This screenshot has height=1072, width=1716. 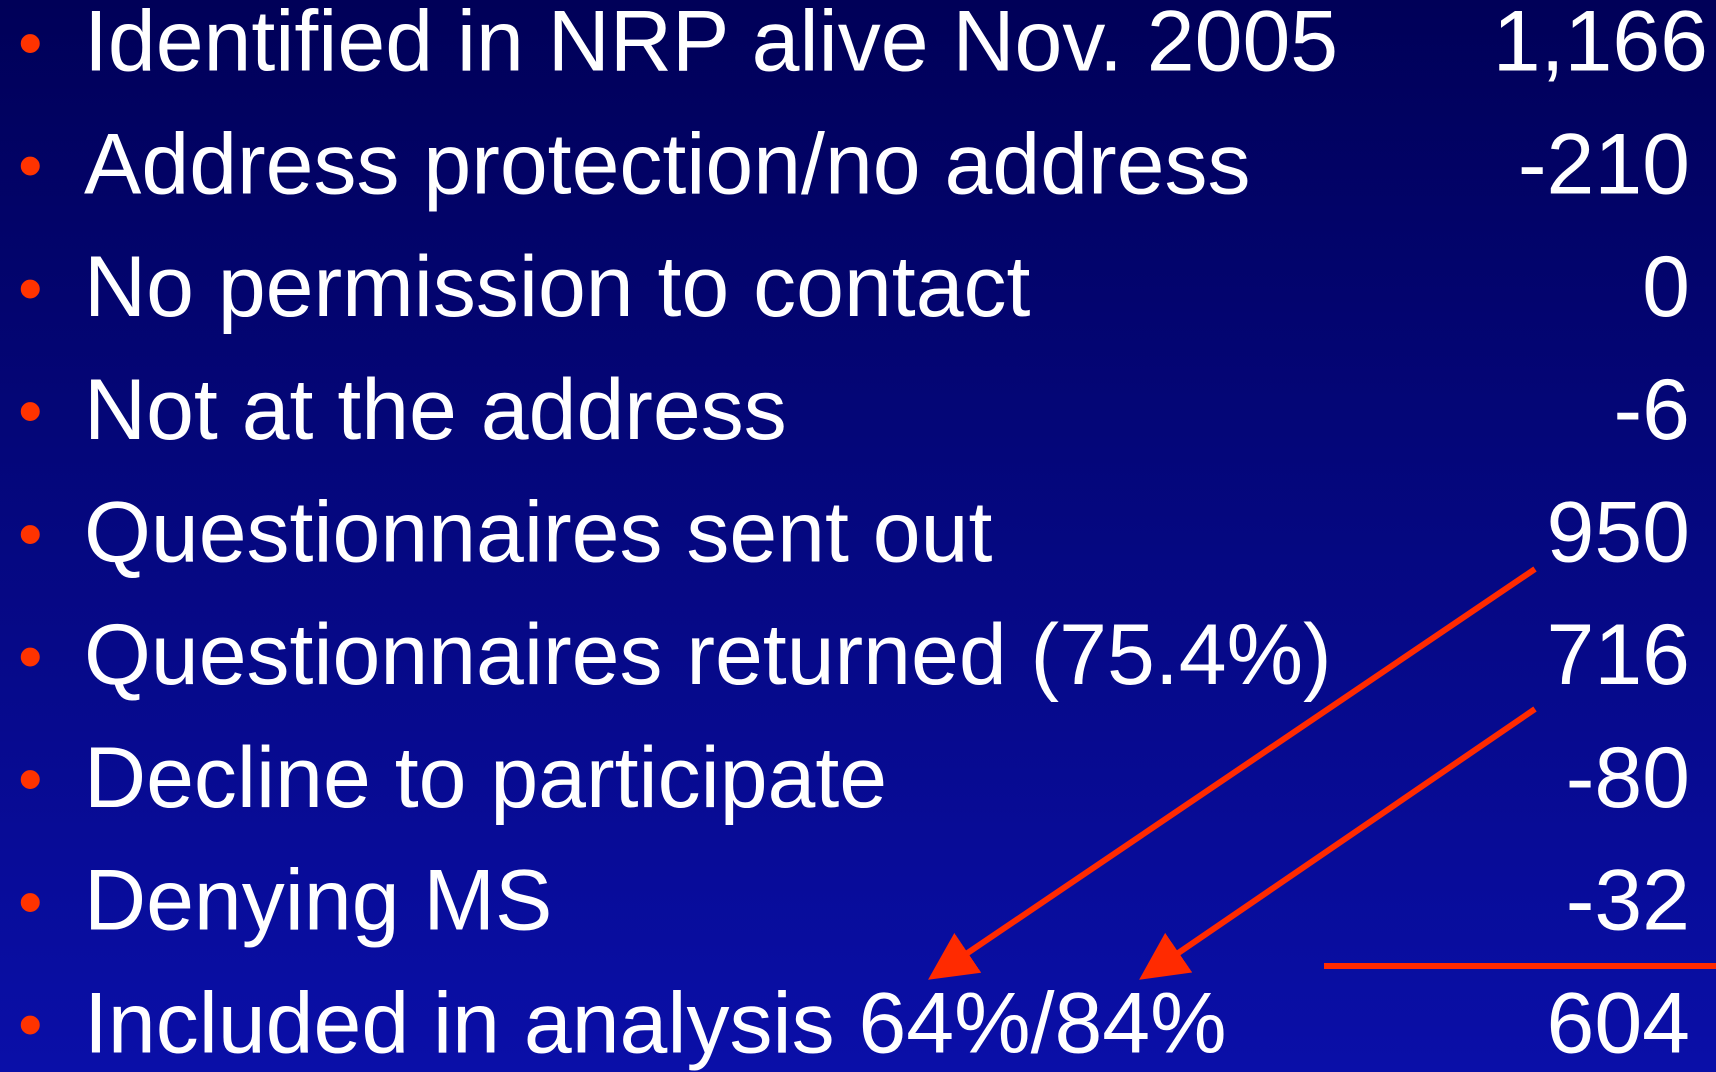 What do you see at coordinates (538, 533) in the screenshot?
I see `item-label: Questionnaires sent out` at bounding box center [538, 533].